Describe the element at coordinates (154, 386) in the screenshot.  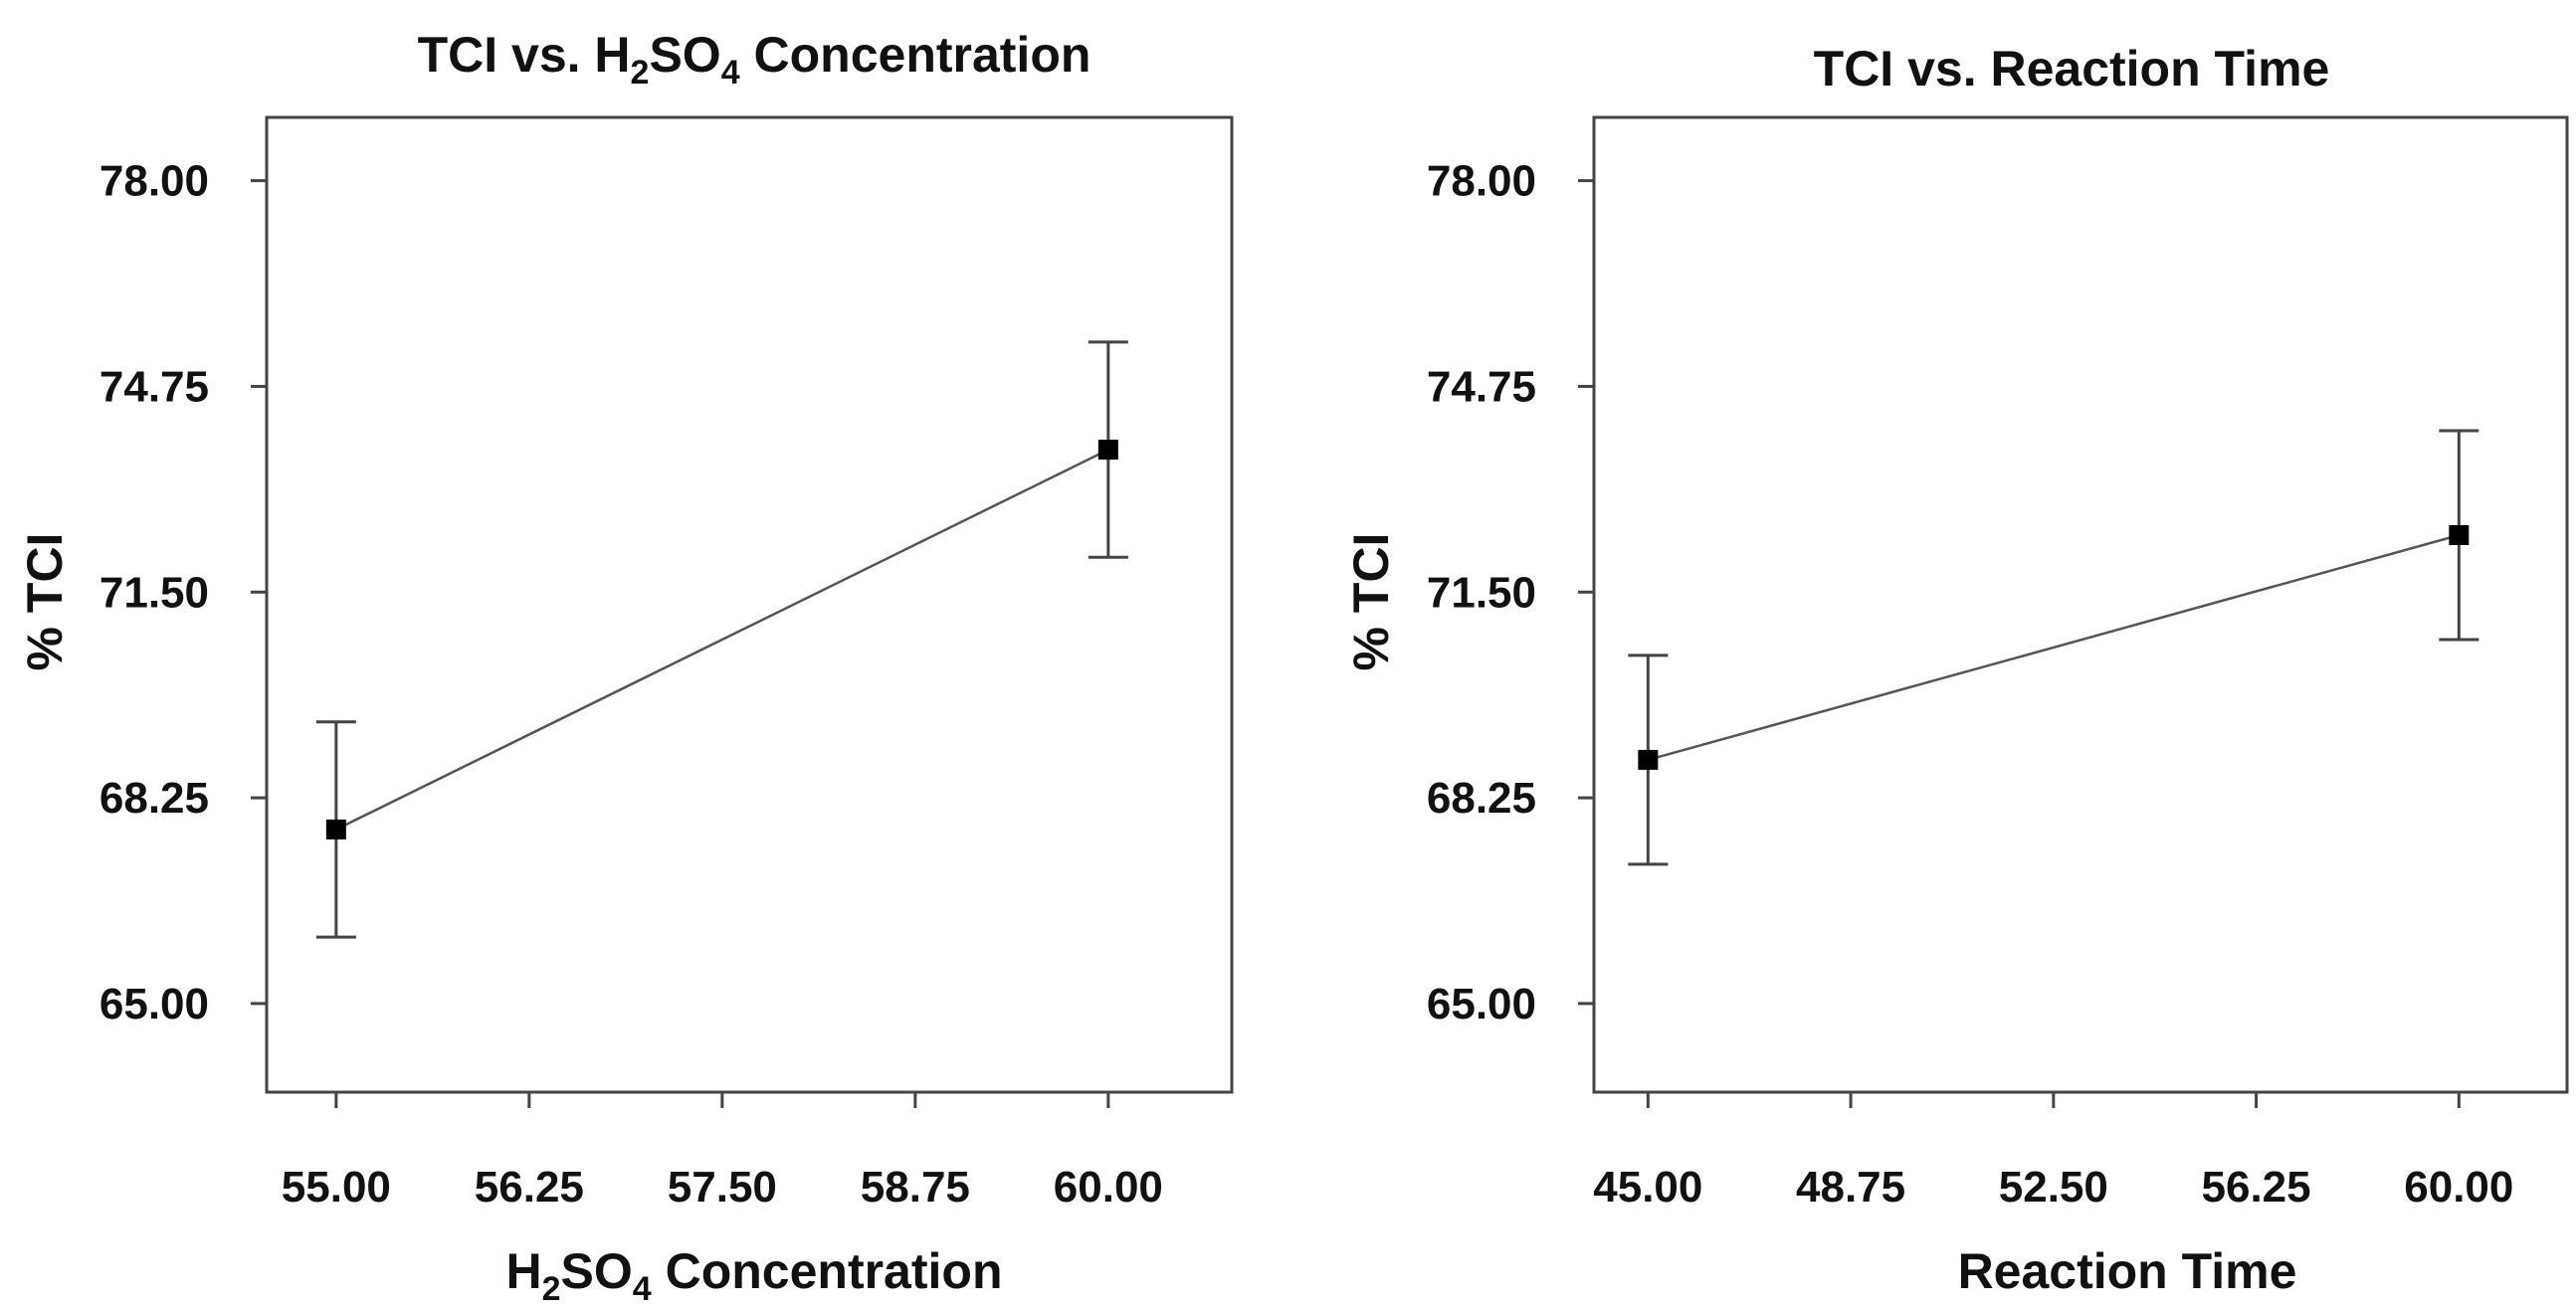
I see `chart-1-y-tick-label: 74.75` at that location.